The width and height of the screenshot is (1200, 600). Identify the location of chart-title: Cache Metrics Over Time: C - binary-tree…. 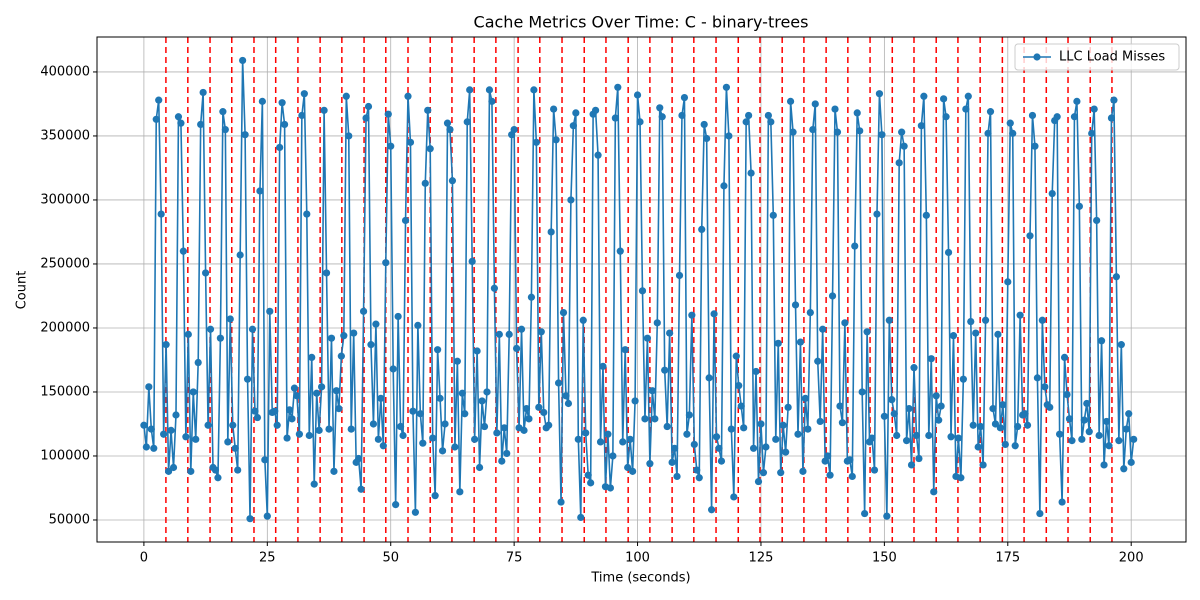
(641, 22).